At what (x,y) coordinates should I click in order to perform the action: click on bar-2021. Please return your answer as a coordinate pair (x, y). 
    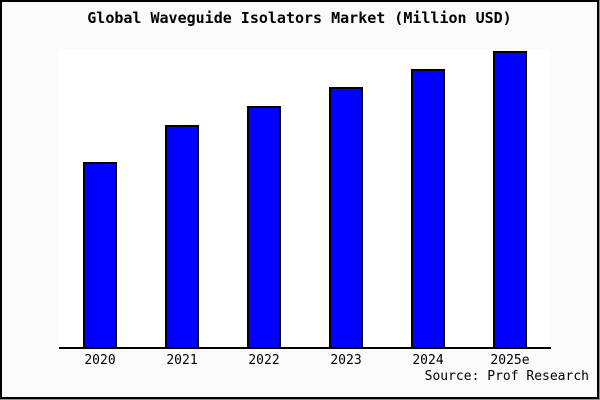
    Looking at the image, I should click on (182, 237).